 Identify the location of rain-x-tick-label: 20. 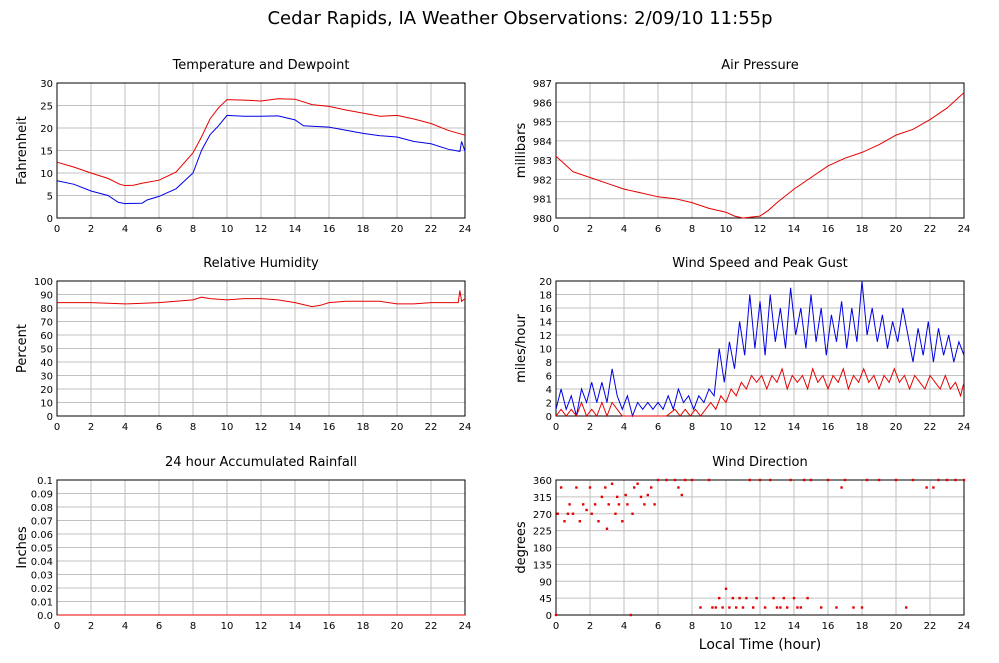
(397, 626).